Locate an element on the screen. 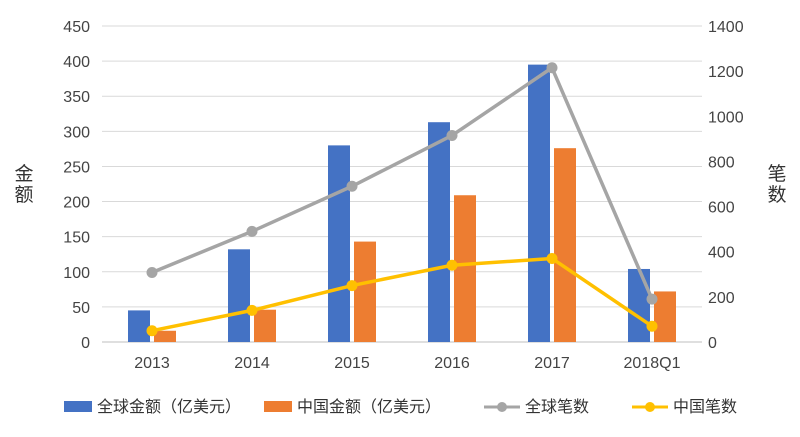 The image size is (800, 437). legend-item-global-count: 全球笔数 is located at coordinates (536, 407).